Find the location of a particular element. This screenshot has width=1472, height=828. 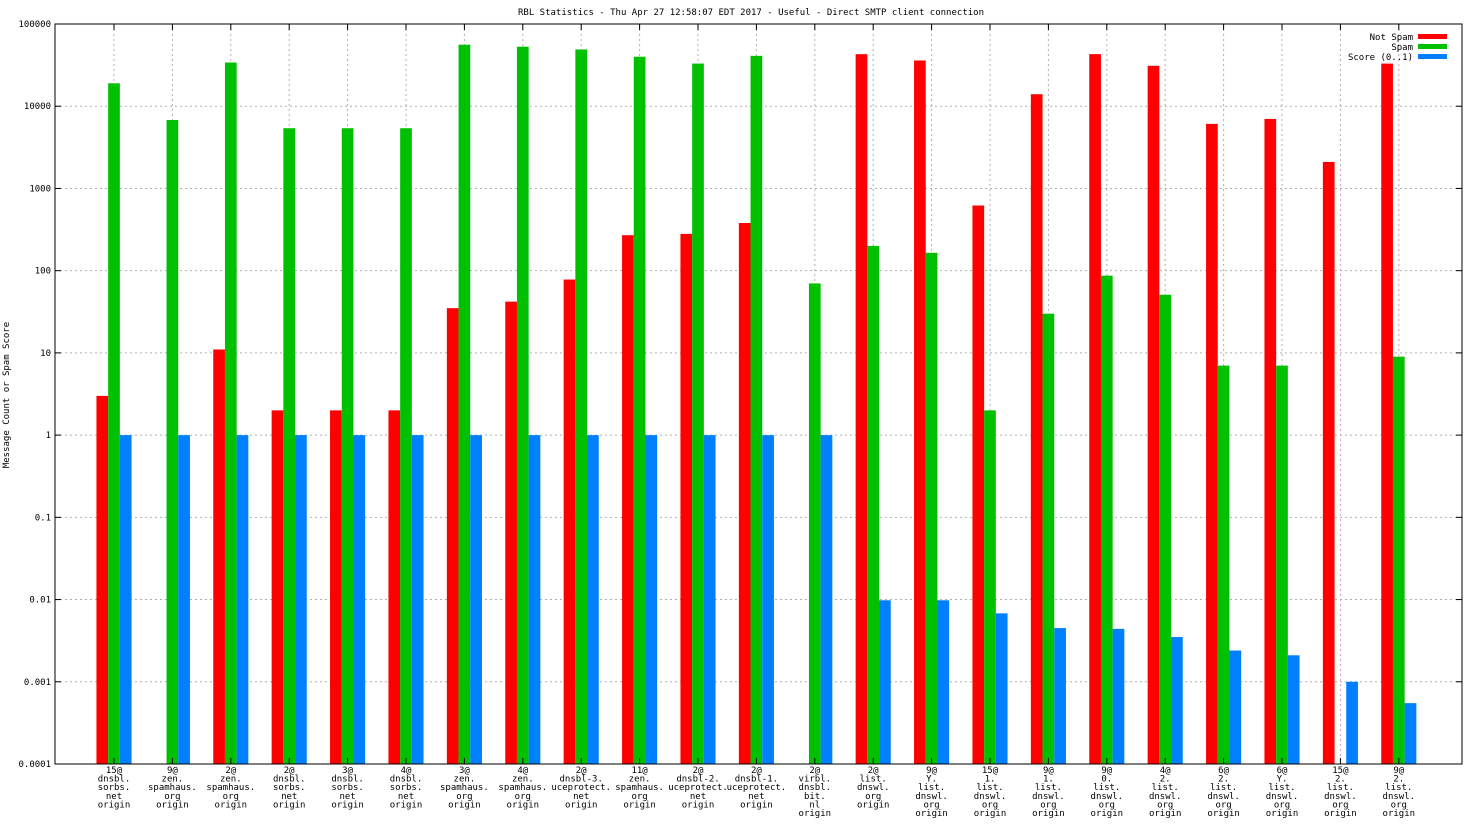

x-tick-label: 15@ dnsbl. sorbs. net origin is located at coordinates (114, 788).